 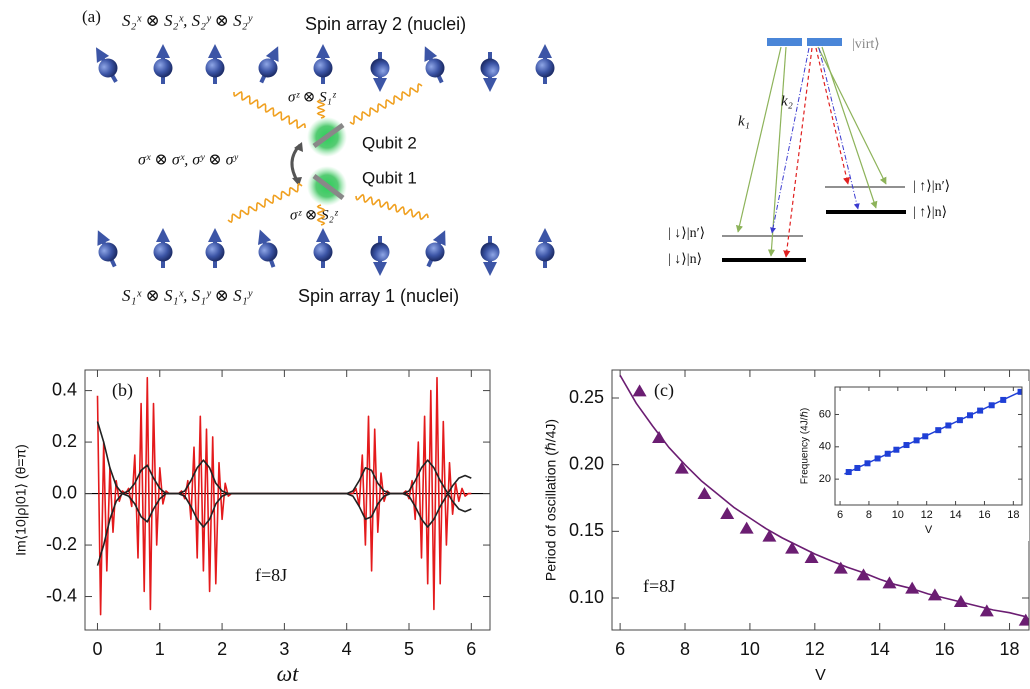 I want to click on level-label: |virt⟩, so click(x=866, y=44).